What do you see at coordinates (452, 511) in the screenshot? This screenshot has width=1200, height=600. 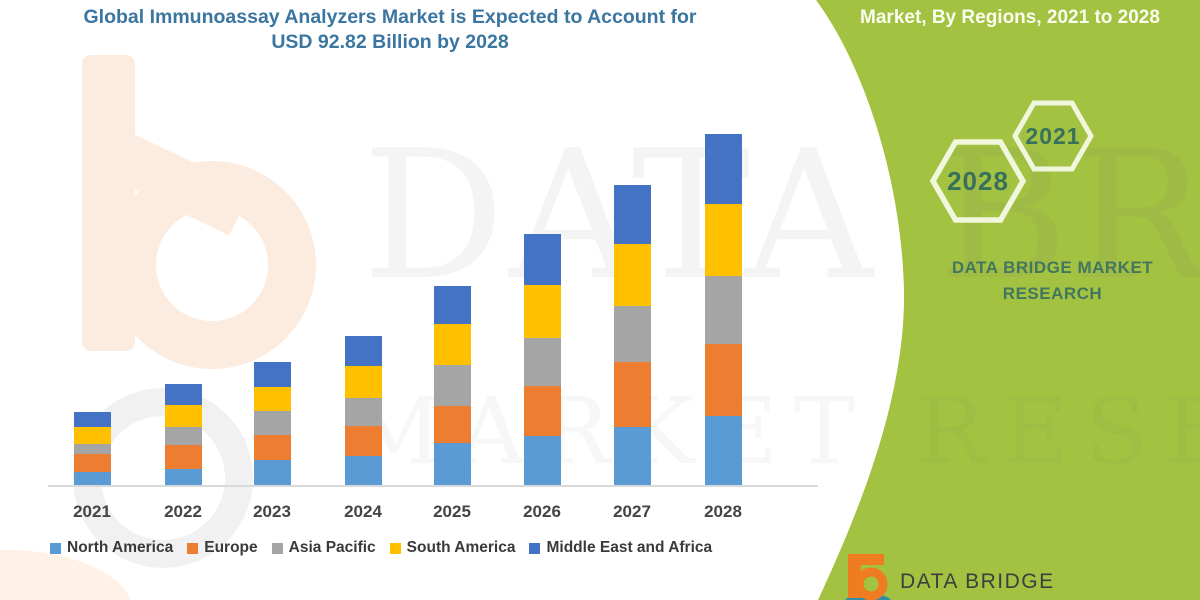 I see `x-axis-label: 2025` at bounding box center [452, 511].